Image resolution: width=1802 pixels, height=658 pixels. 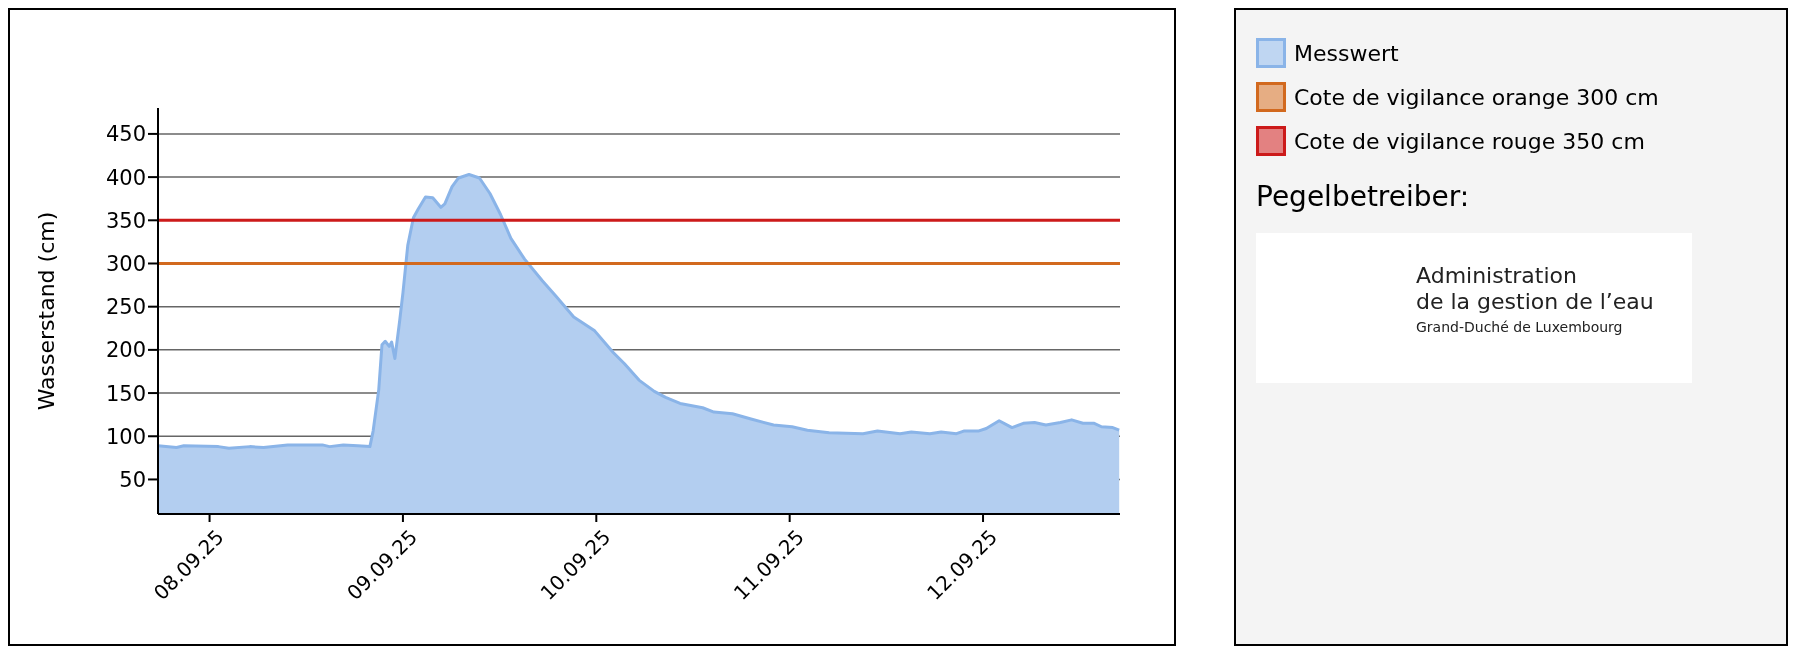 I want to click on legend-label: Messwert, so click(x=1346, y=53).